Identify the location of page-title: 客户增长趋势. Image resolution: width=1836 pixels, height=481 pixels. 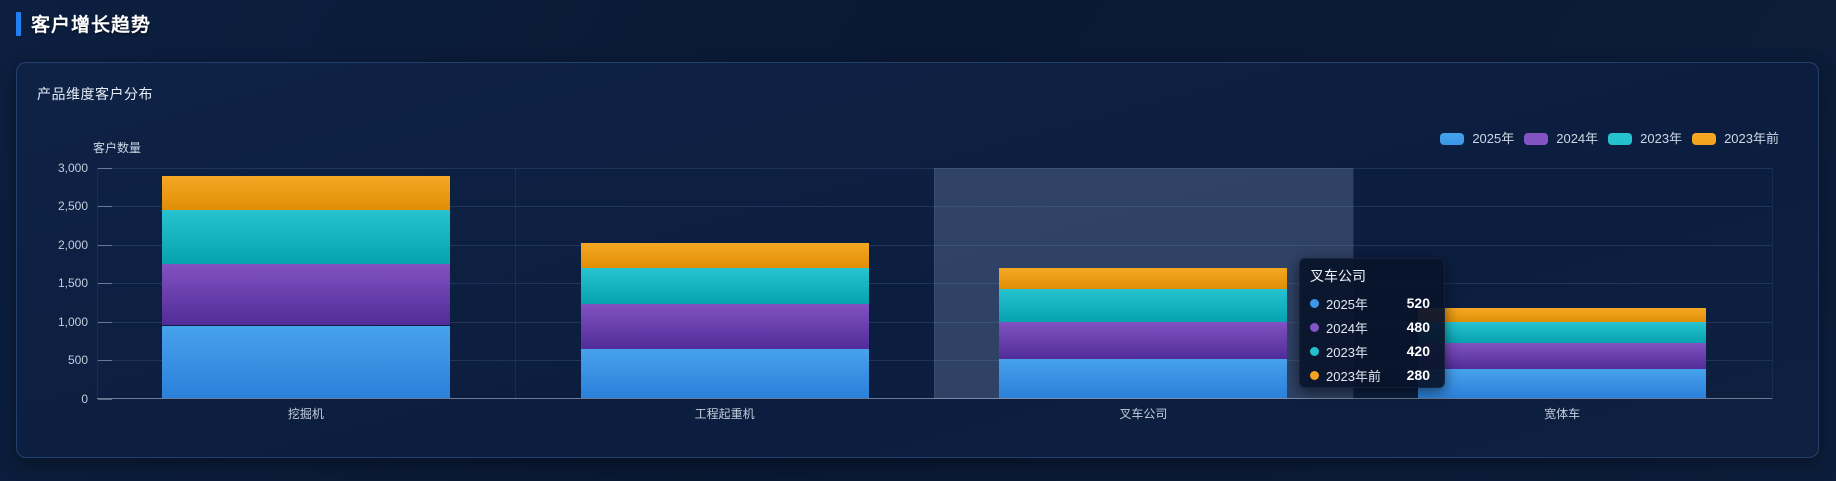
(91, 25).